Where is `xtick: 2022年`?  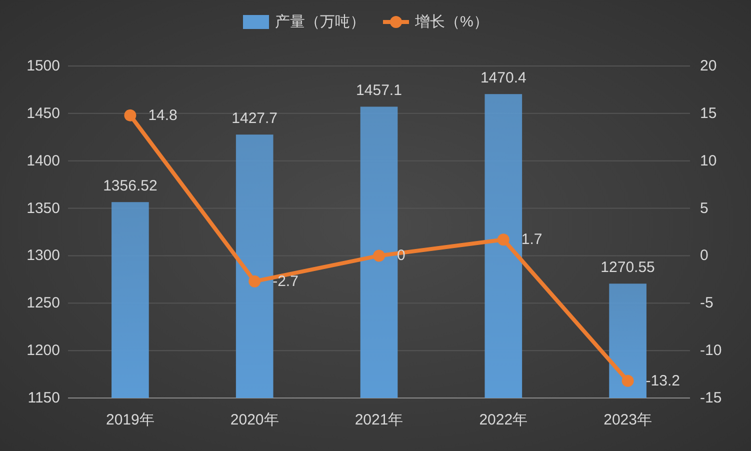 xtick: 2022年 is located at coordinates (503, 420).